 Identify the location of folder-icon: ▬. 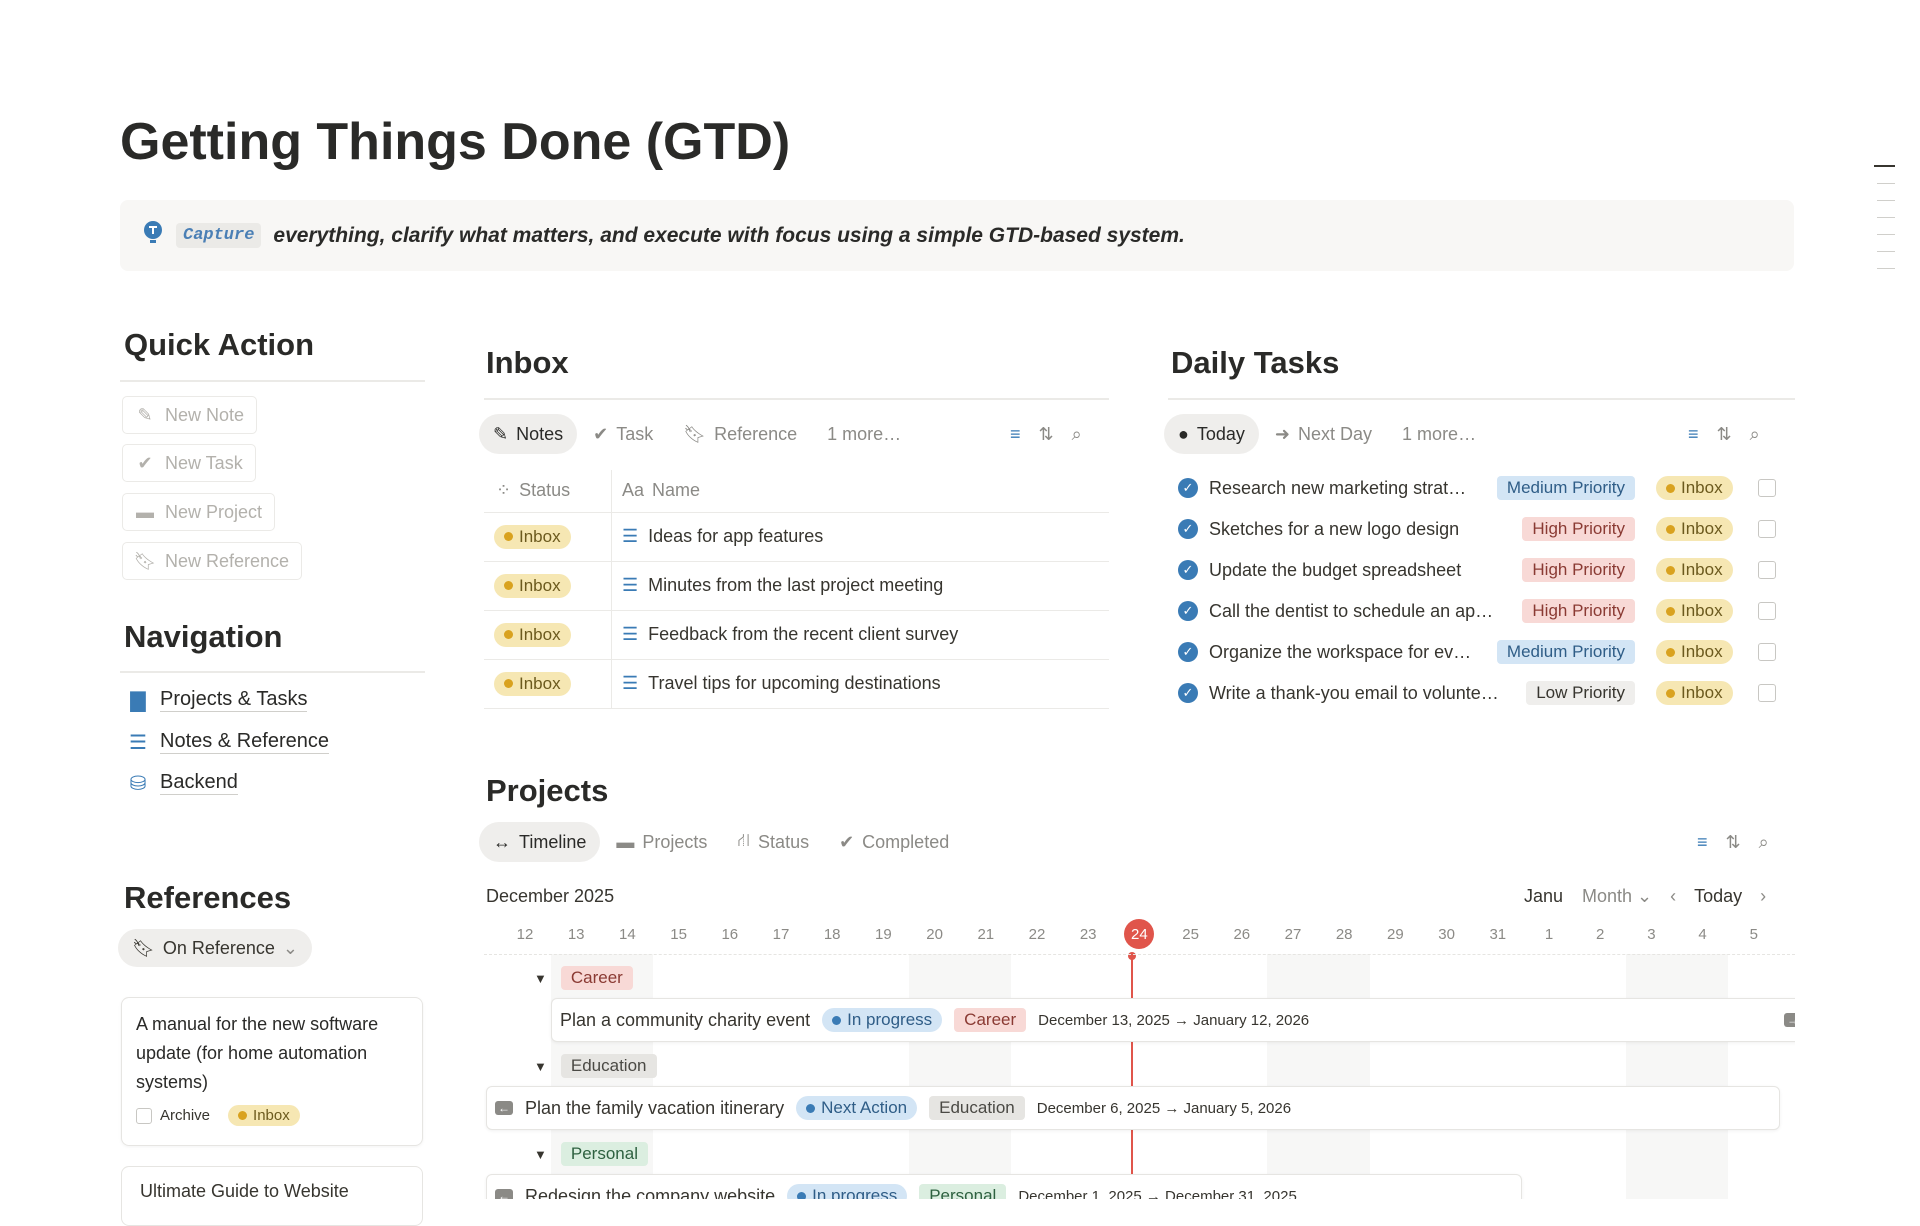
(625, 841).